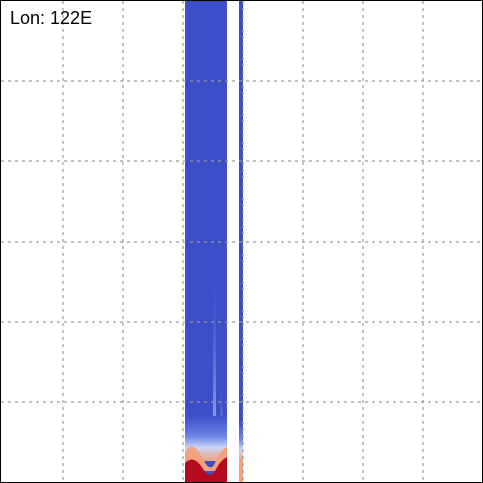 Image resolution: width=483 pixels, height=483 pixels. Describe the element at coordinates (51, 18) in the screenshot. I see `longitude-label: Lon: 122E` at that location.